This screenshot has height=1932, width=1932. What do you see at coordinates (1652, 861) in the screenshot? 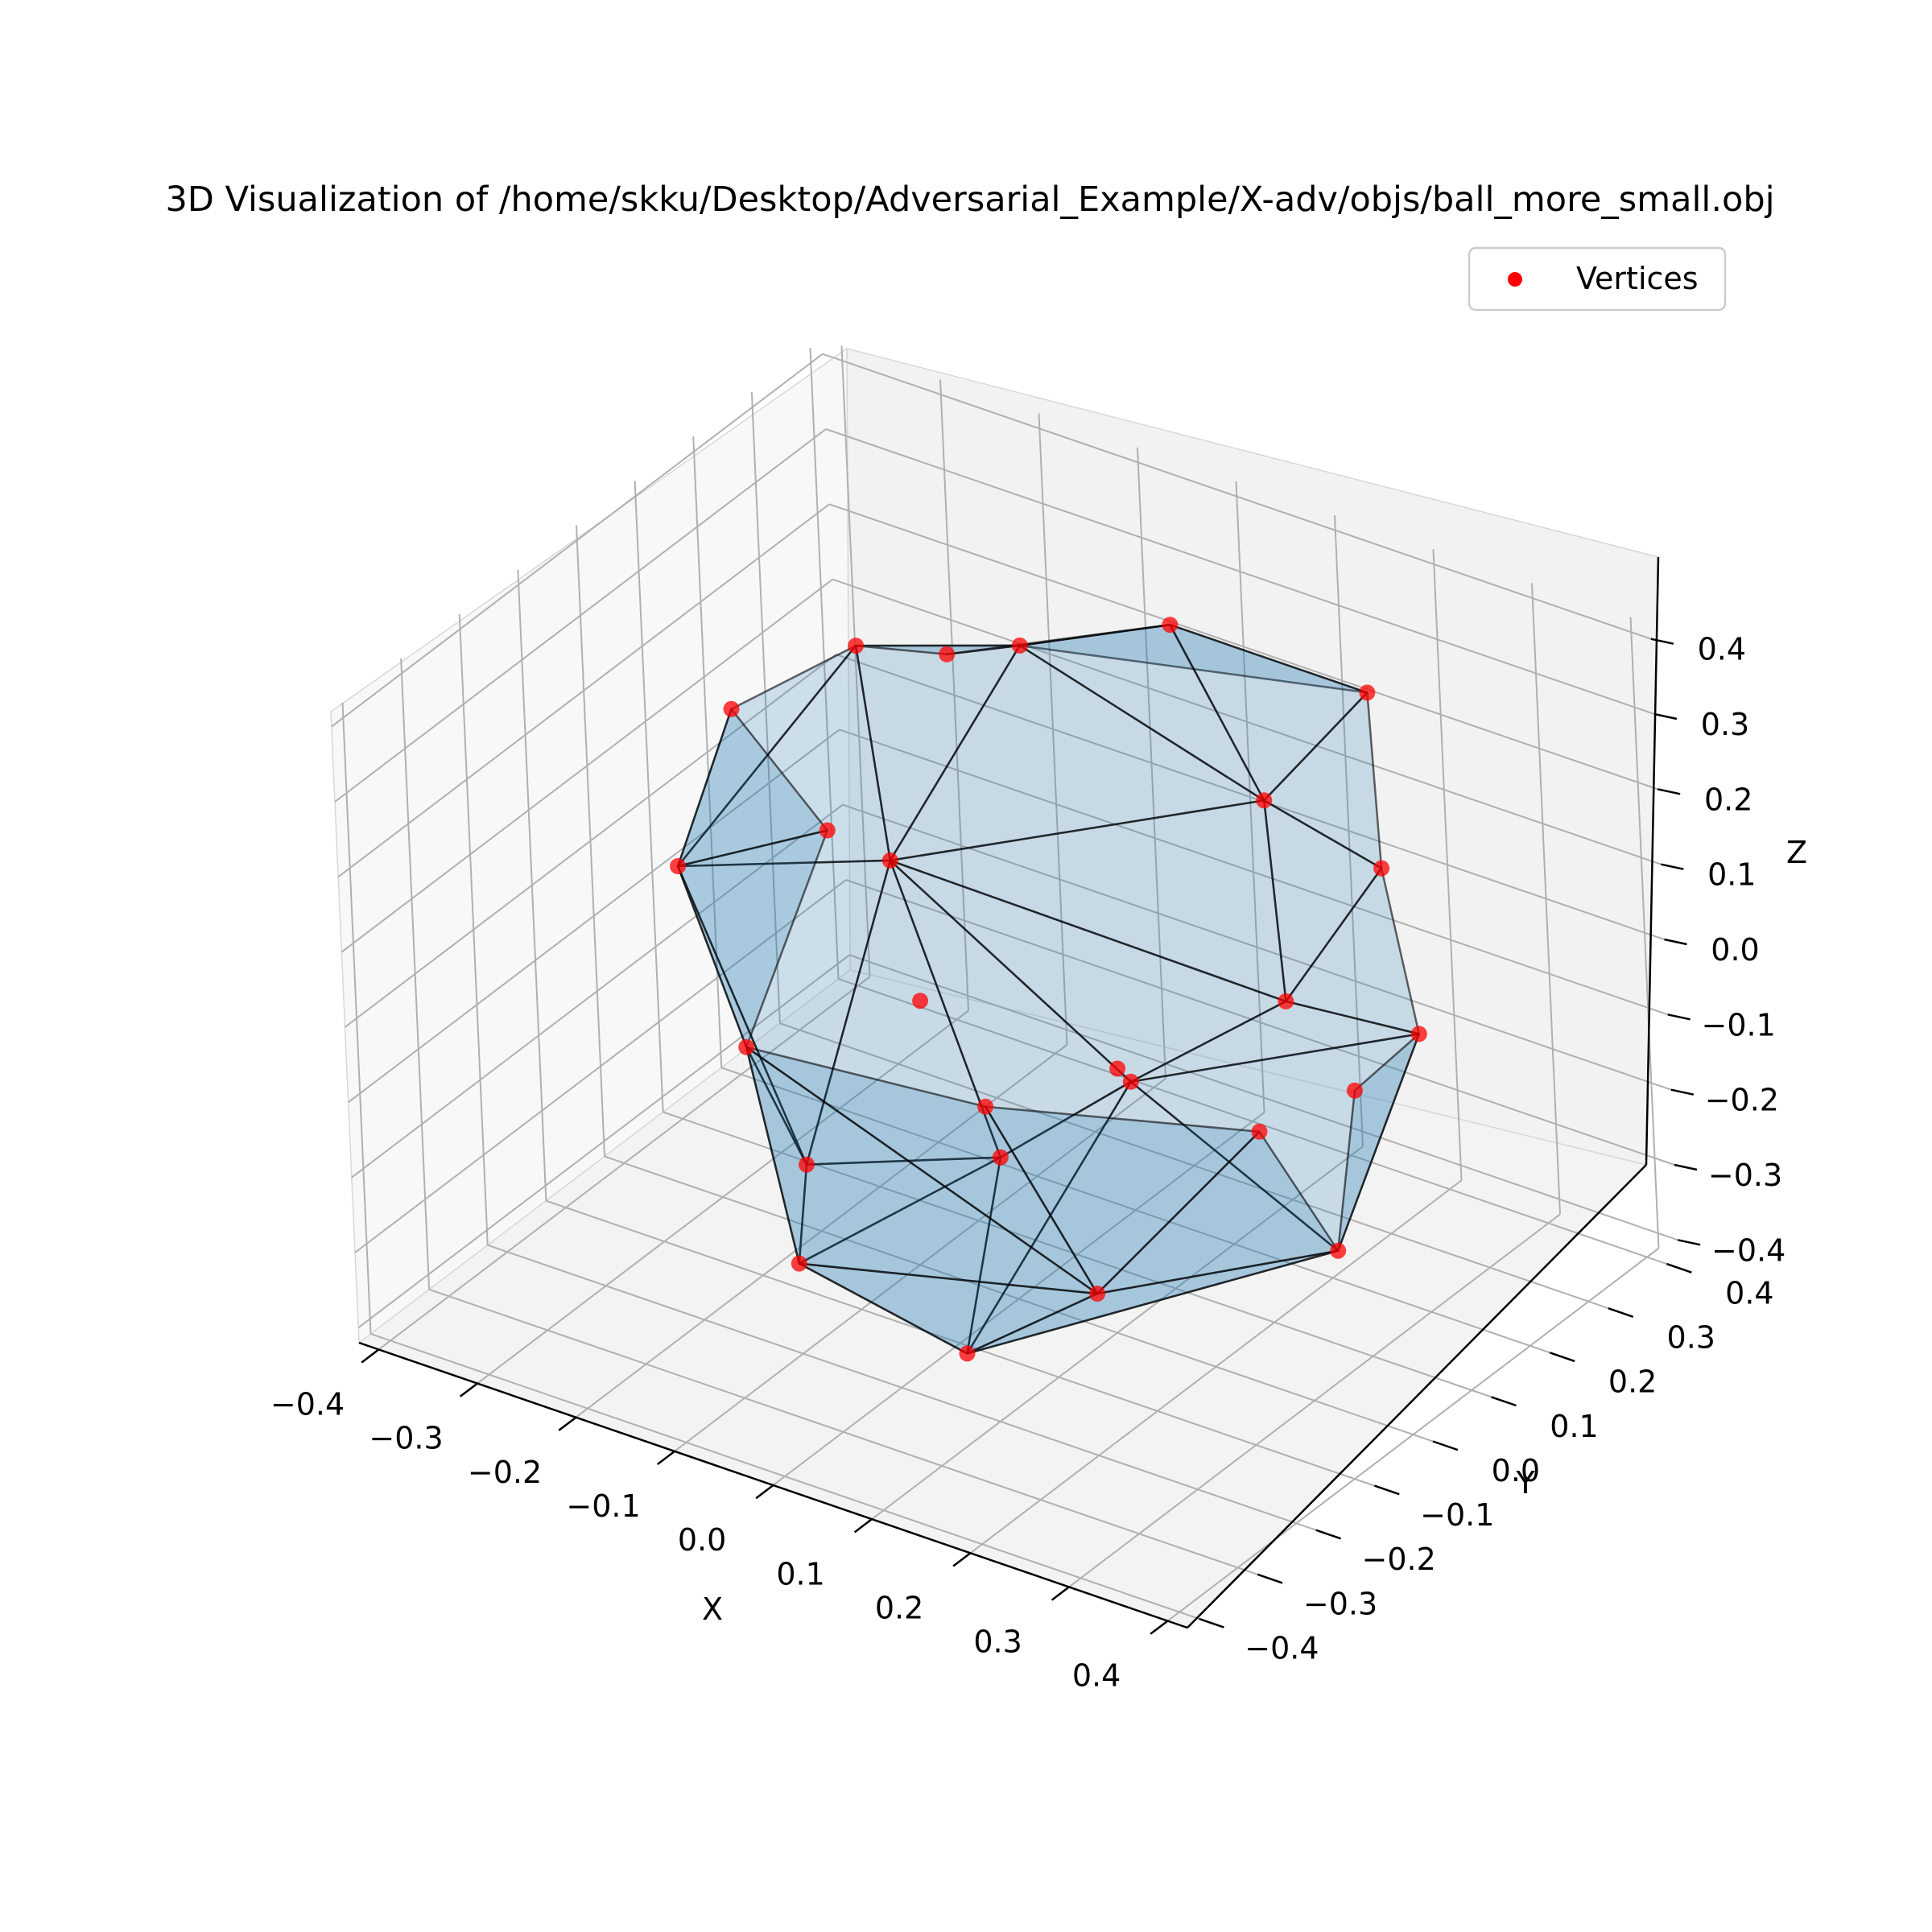
I see `z-axis-line` at bounding box center [1652, 861].